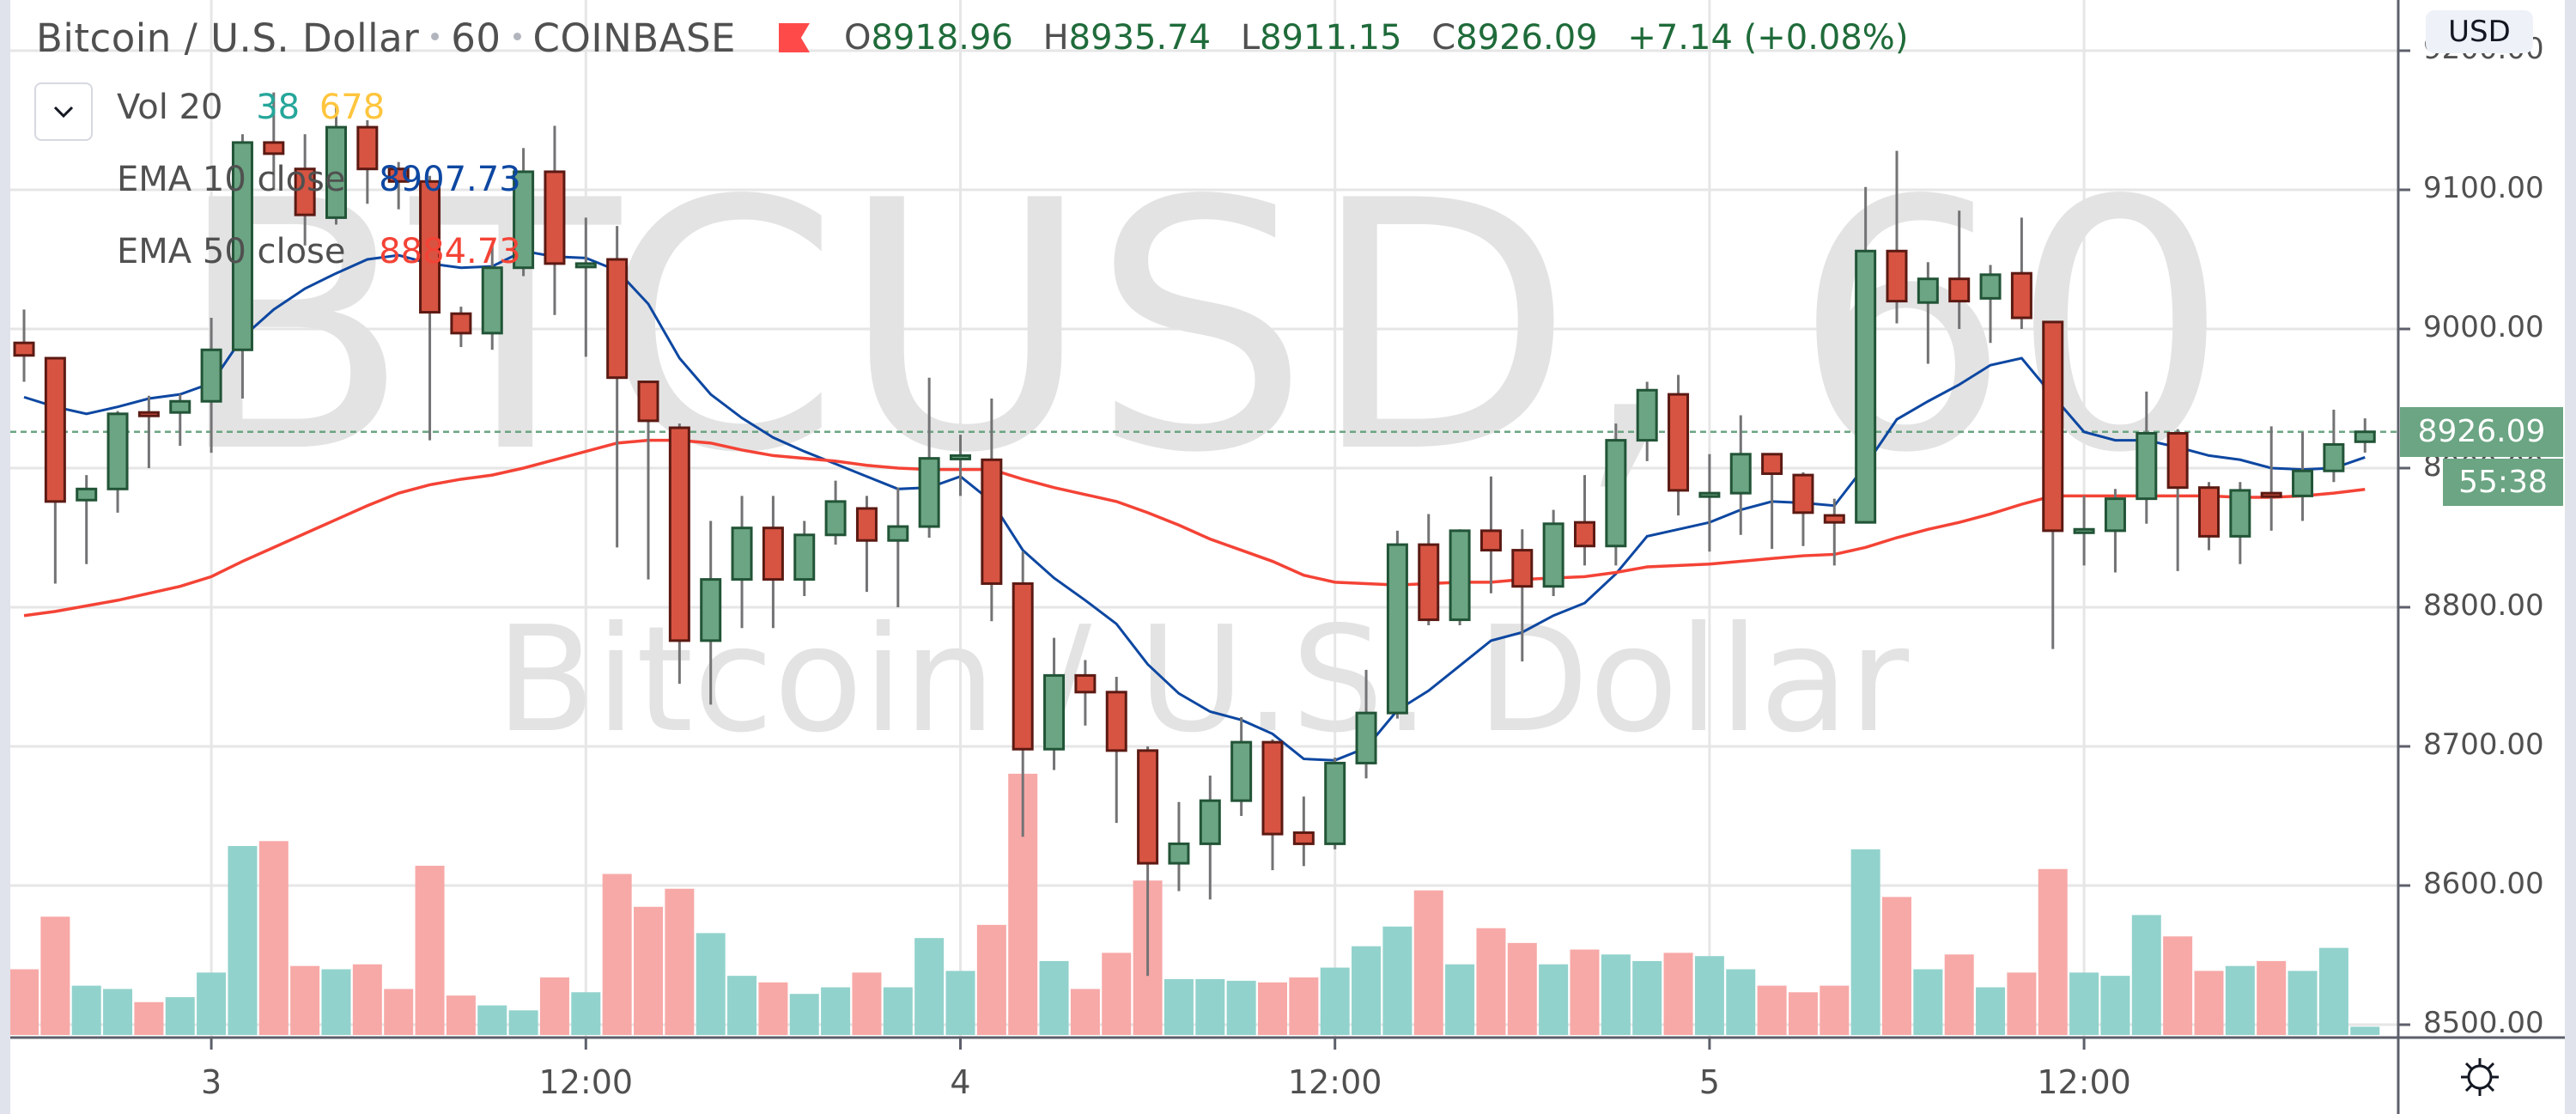  Describe the element at coordinates (2484, 605) in the screenshot. I see `price-tick-label: 8800.00` at that location.